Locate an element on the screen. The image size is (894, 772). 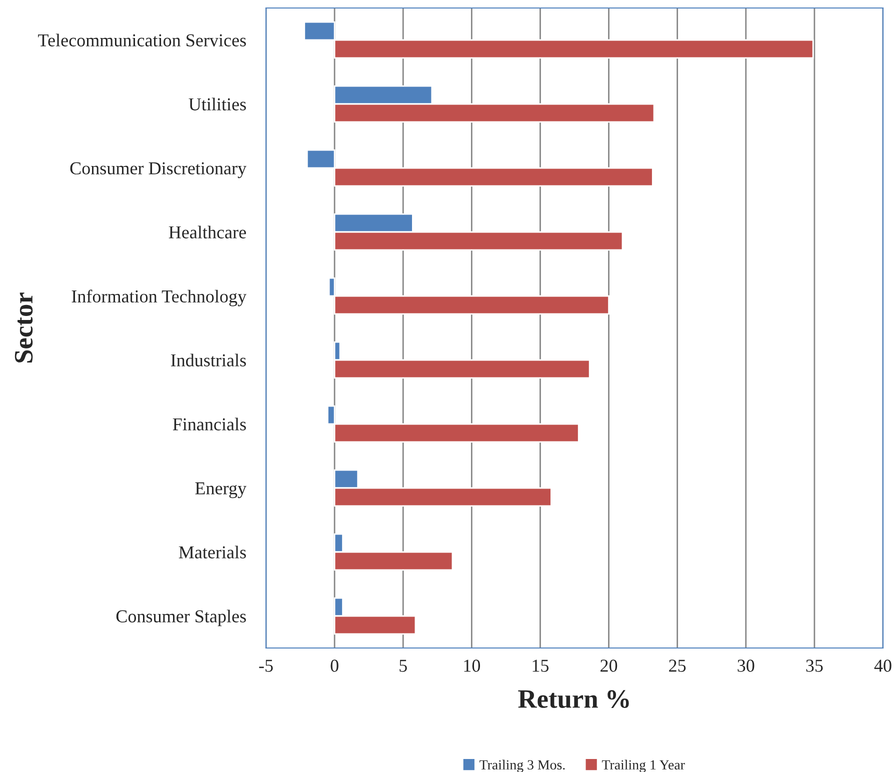
y-tick-label: Consumer Staples is located at coordinates (181, 618).